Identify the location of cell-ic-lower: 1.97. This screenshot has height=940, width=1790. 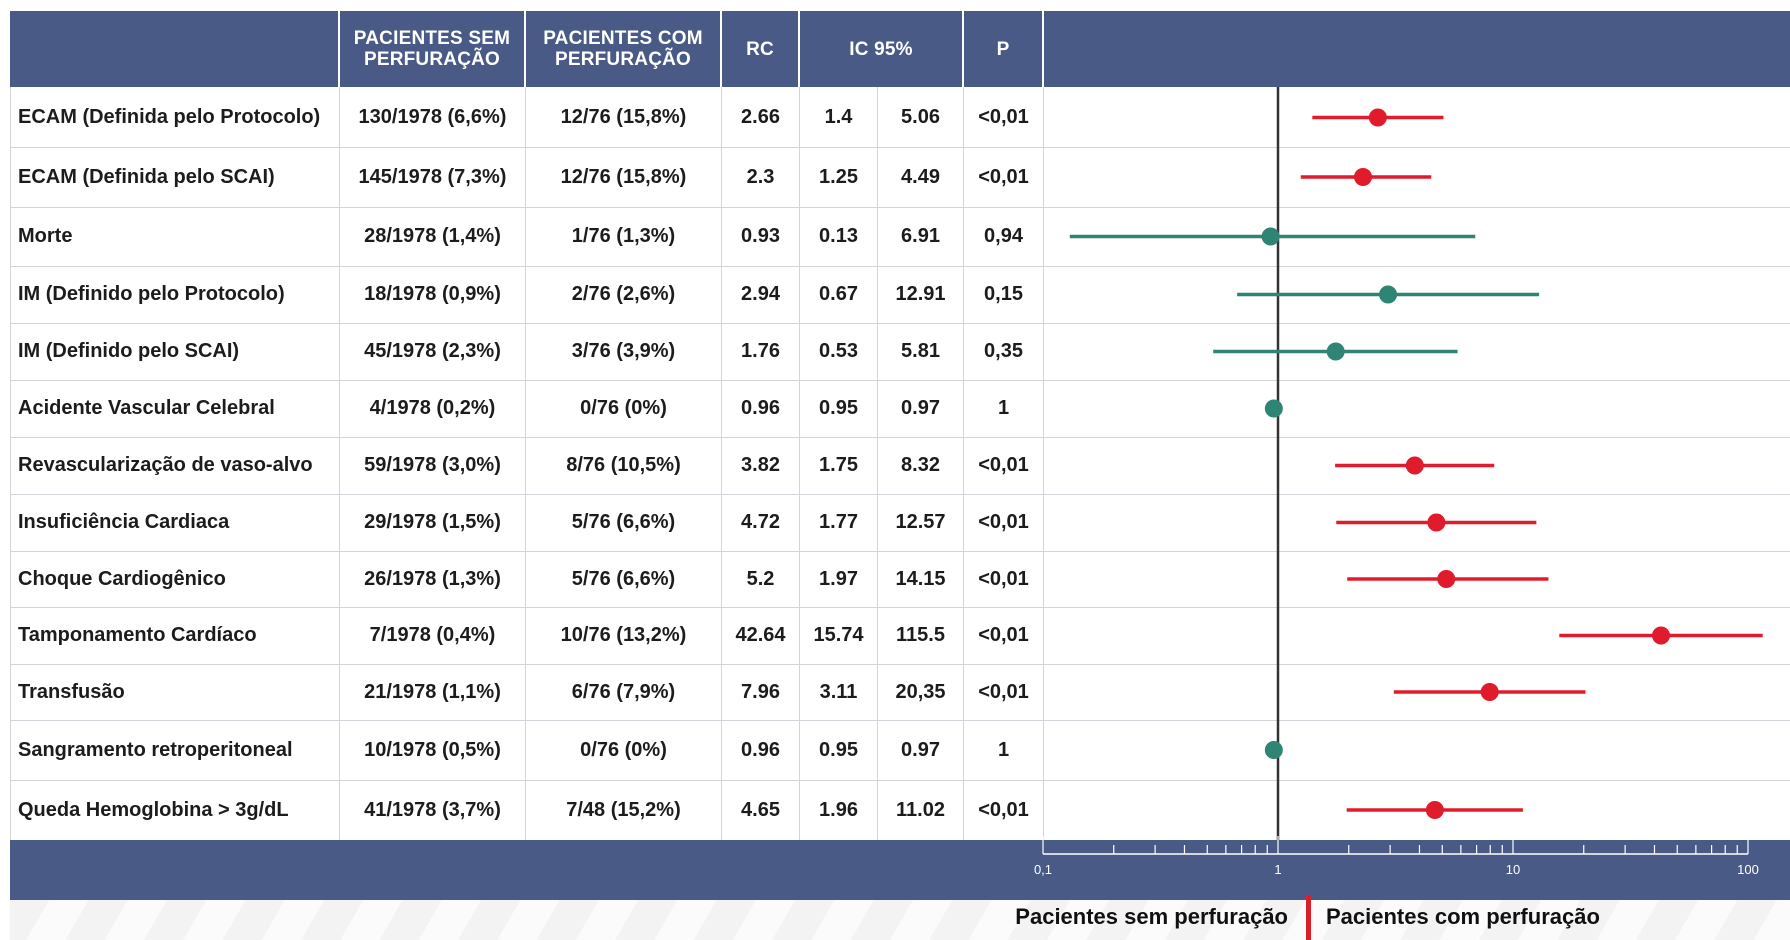
(838, 578).